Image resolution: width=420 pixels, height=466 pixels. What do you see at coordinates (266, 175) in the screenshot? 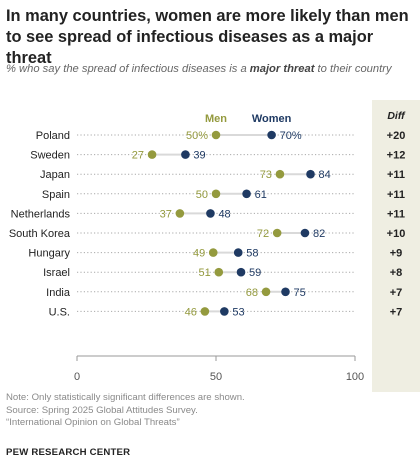
I see `men-value-label: 73` at bounding box center [266, 175].